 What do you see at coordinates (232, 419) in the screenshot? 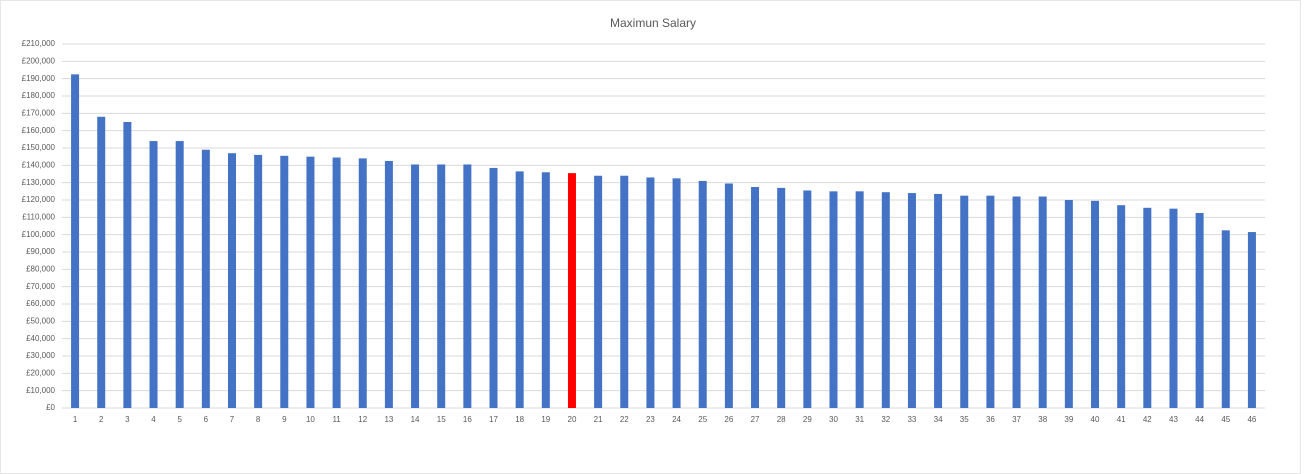
I see `x-tick-label: 7` at bounding box center [232, 419].